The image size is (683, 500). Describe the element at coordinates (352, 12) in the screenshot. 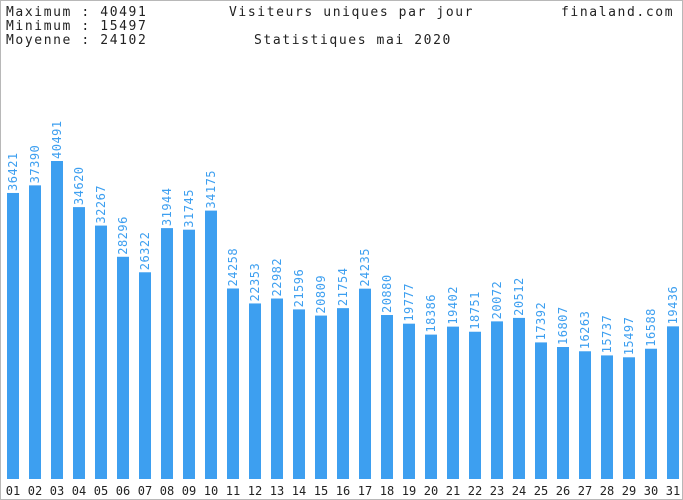

I see `chart-title: Visiteurs uniques par jour` at that location.